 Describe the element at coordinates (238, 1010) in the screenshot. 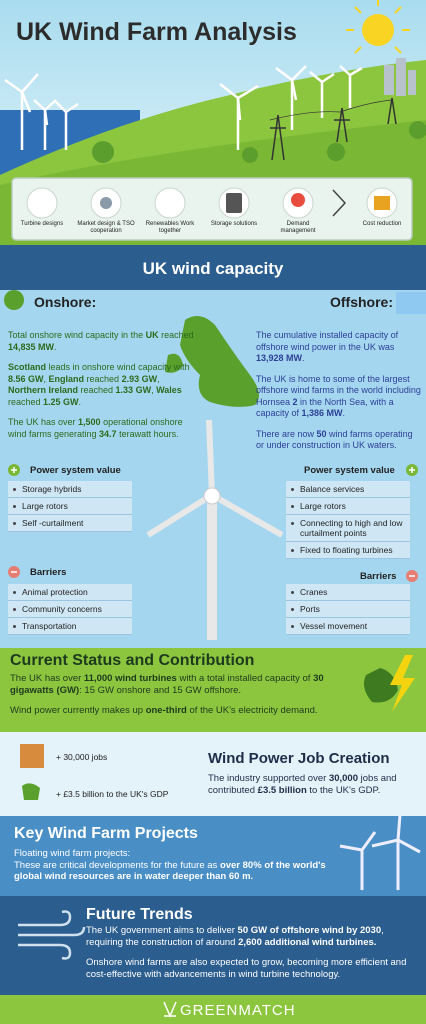

I see `brand: GREENMATCH` at that location.